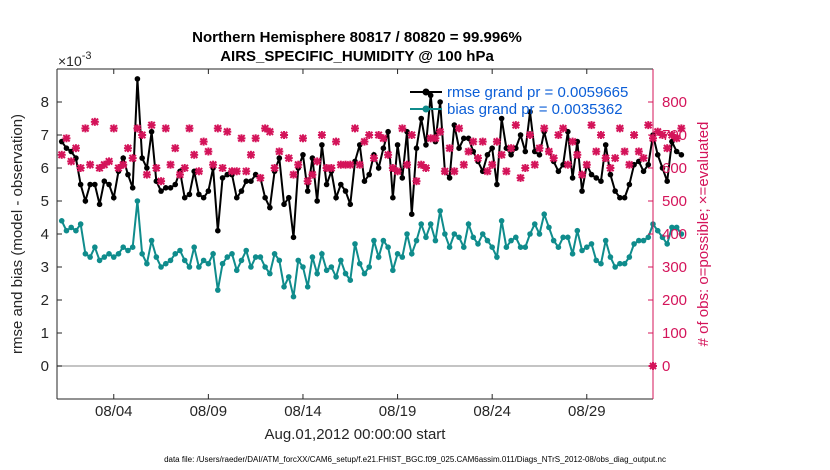  I want to click on y-tick-label: 1, so click(45, 333).